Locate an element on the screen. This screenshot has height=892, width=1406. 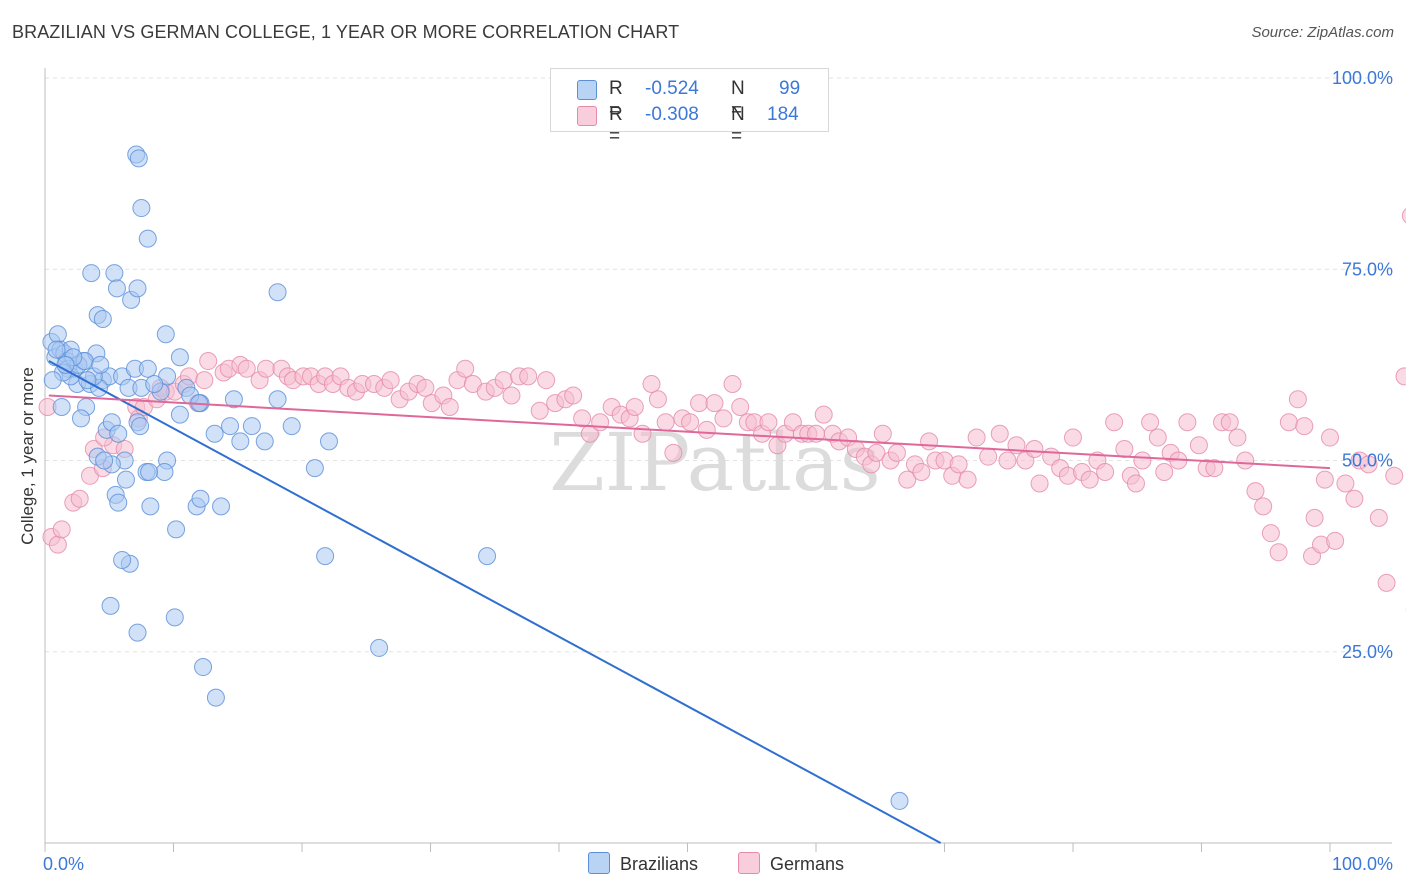
legend-item-brazilians: Brazilians is located at coordinates (643, 863).